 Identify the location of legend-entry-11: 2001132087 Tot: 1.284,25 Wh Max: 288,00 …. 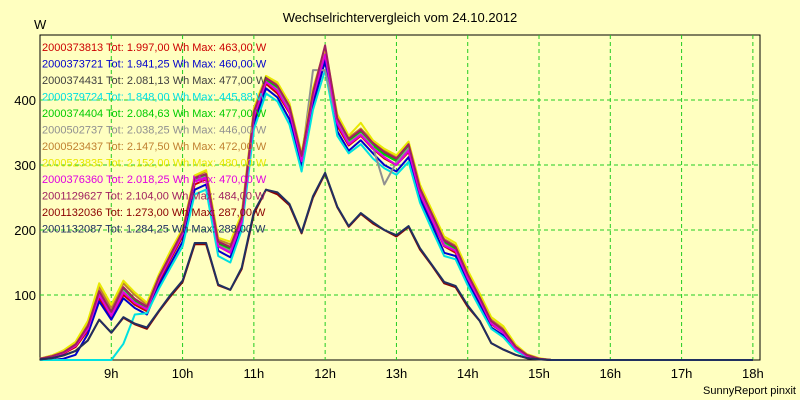
(154, 230).